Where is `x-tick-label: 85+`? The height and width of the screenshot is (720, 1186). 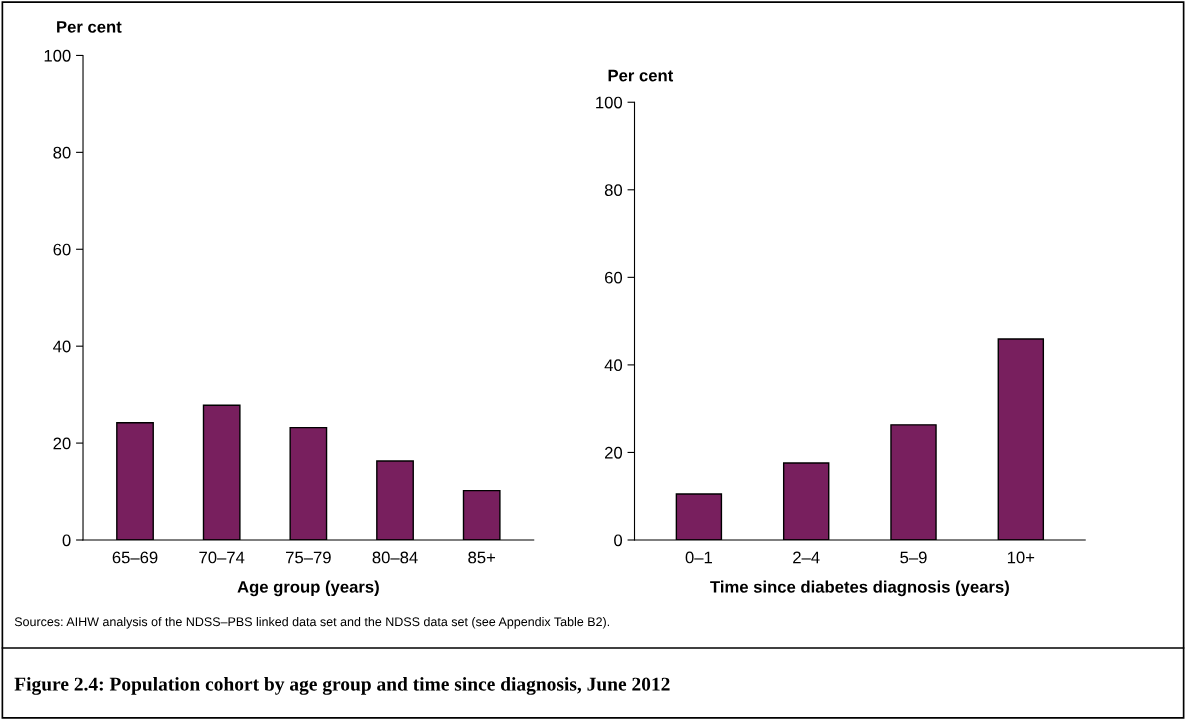
x-tick-label: 85+ is located at coordinates (482, 557).